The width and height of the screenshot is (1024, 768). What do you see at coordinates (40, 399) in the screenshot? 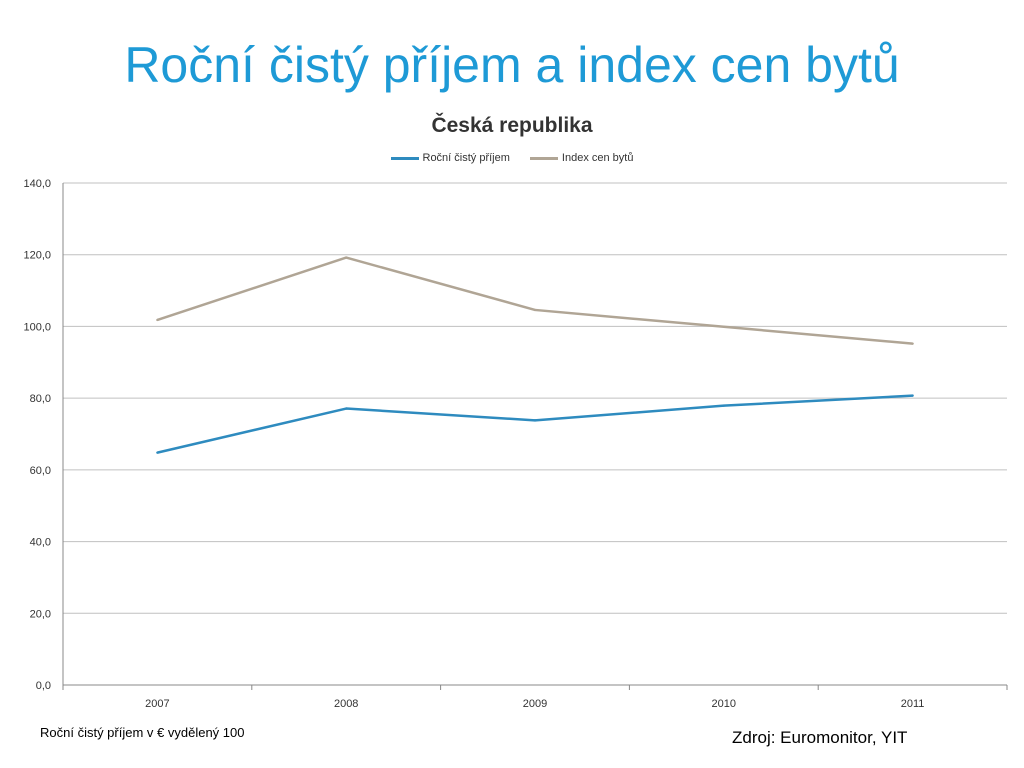
I see `y-tick-label: 80,0` at bounding box center [40, 399].